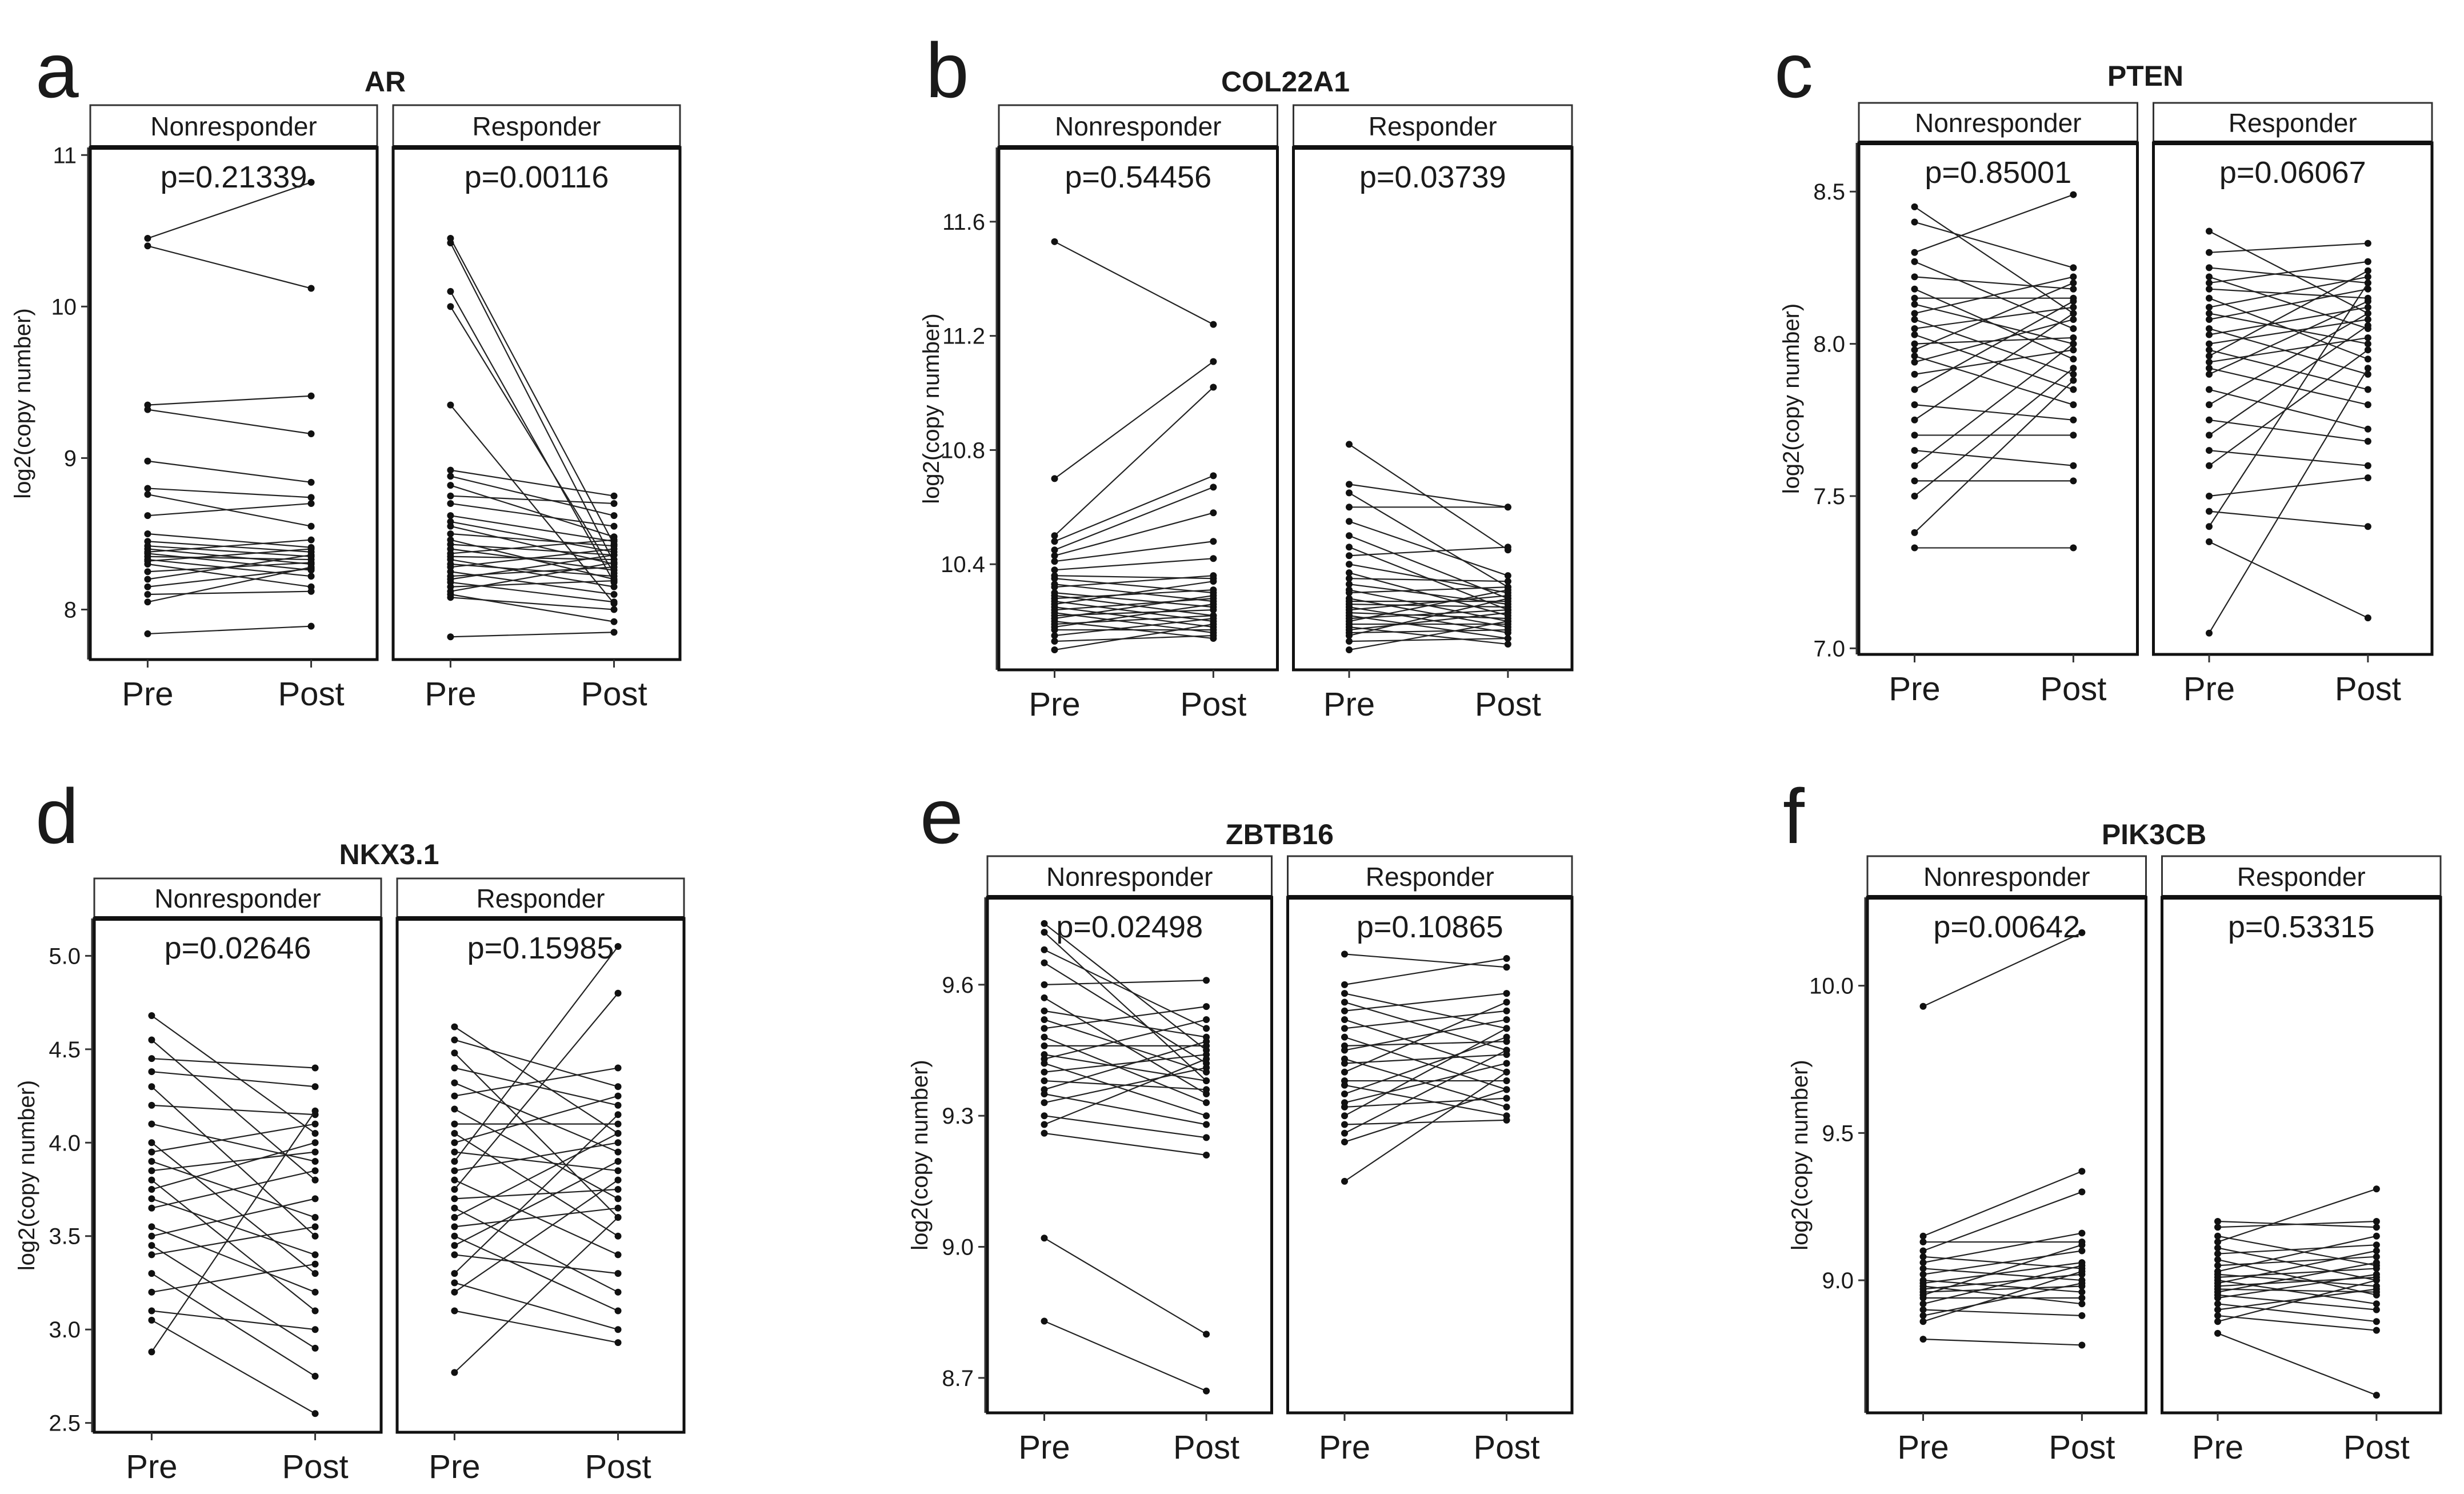  What do you see at coordinates (2217, 1447) in the screenshot?
I see `x-tick-label: Pre` at bounding box center [2217, 1447].